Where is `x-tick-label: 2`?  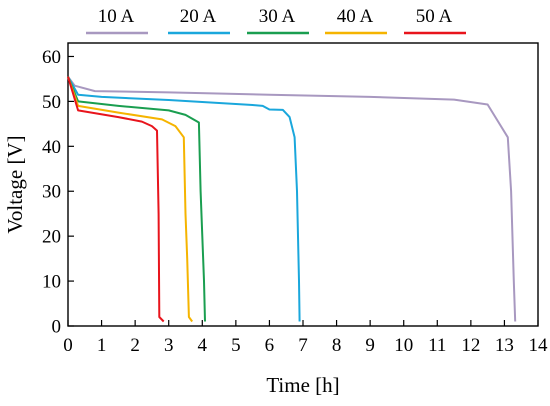 x-tick-label: 2 is located at coordinates (135, 345).